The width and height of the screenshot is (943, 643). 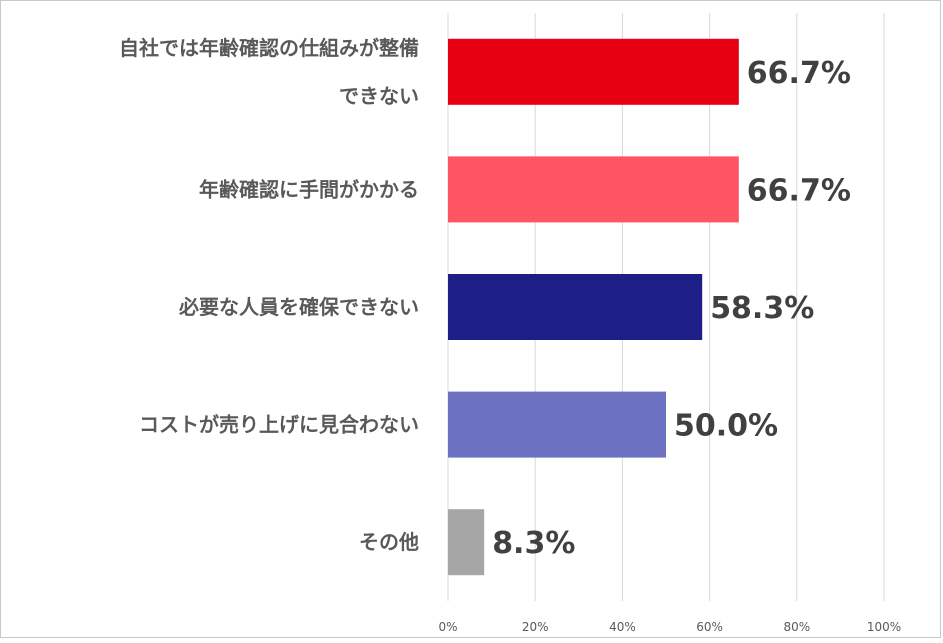 I want to click on category-label: コストが売り上げに見合わない, so click(x=279, y=425).